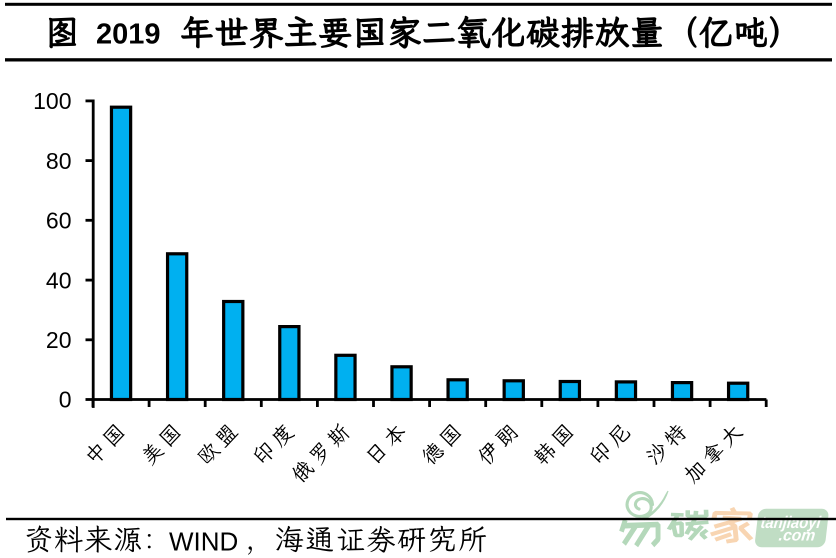 Image resolution: width=836 pixels, height=558 pixels. Describe the element at coordinates (128, 34) in the screenshot. I see `svg-text: 2019` at that location.